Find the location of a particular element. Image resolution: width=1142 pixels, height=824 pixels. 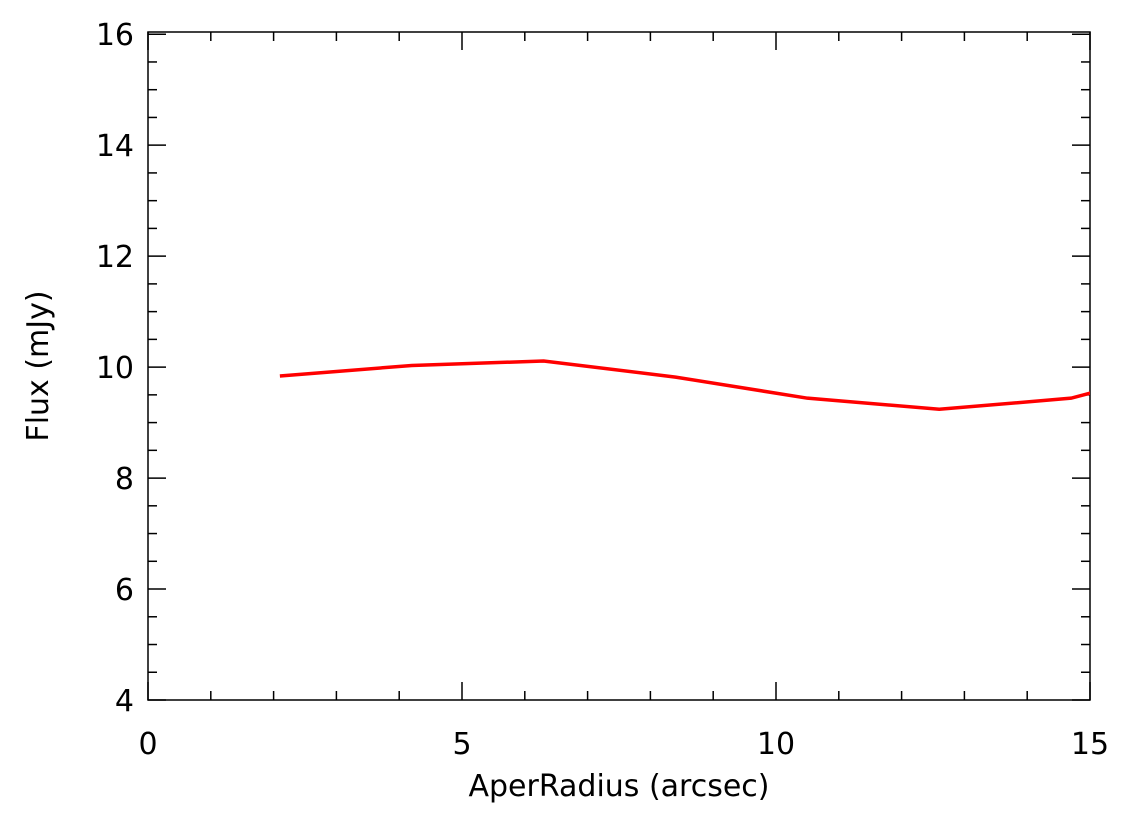

y-tick-label: 12 is located at coordinates (115, 257).